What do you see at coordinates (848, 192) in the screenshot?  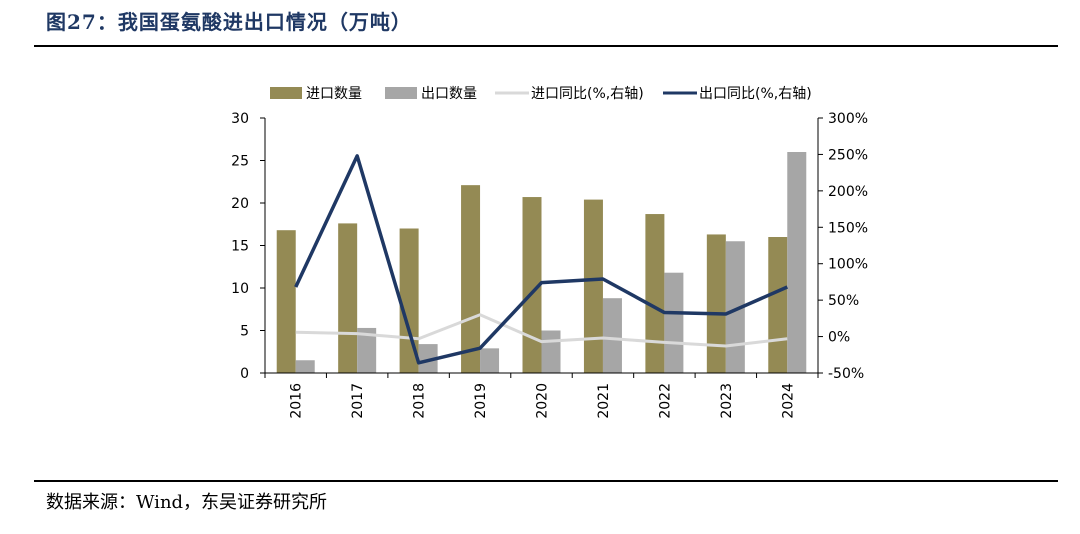 I see `right-tick-label: 200%` at bounding box center [848, 192].